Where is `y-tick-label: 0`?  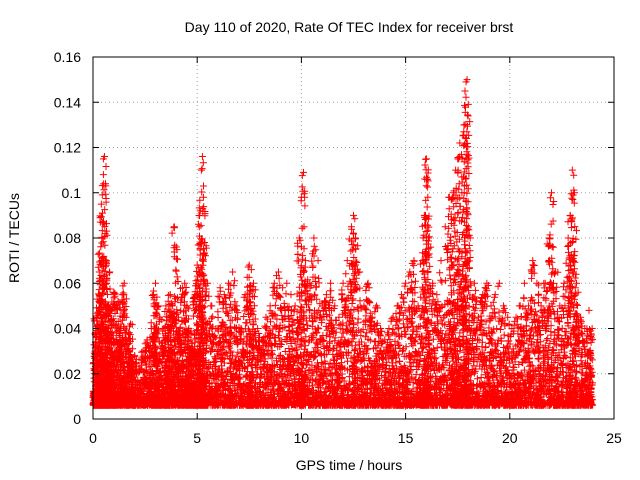
y-tick-label: 0 is located at coordinates (77, 419).